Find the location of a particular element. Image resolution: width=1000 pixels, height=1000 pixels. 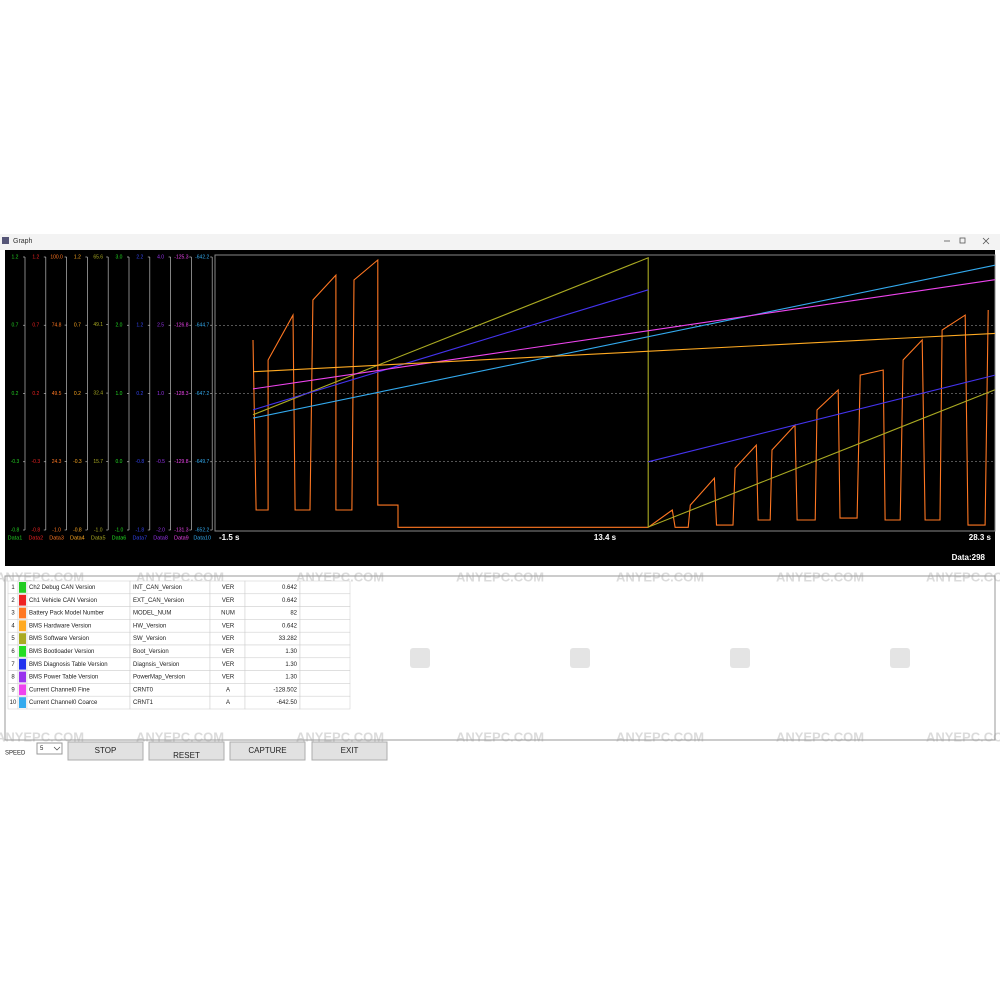

row-value: 82 is located at coordinates (293, 614).